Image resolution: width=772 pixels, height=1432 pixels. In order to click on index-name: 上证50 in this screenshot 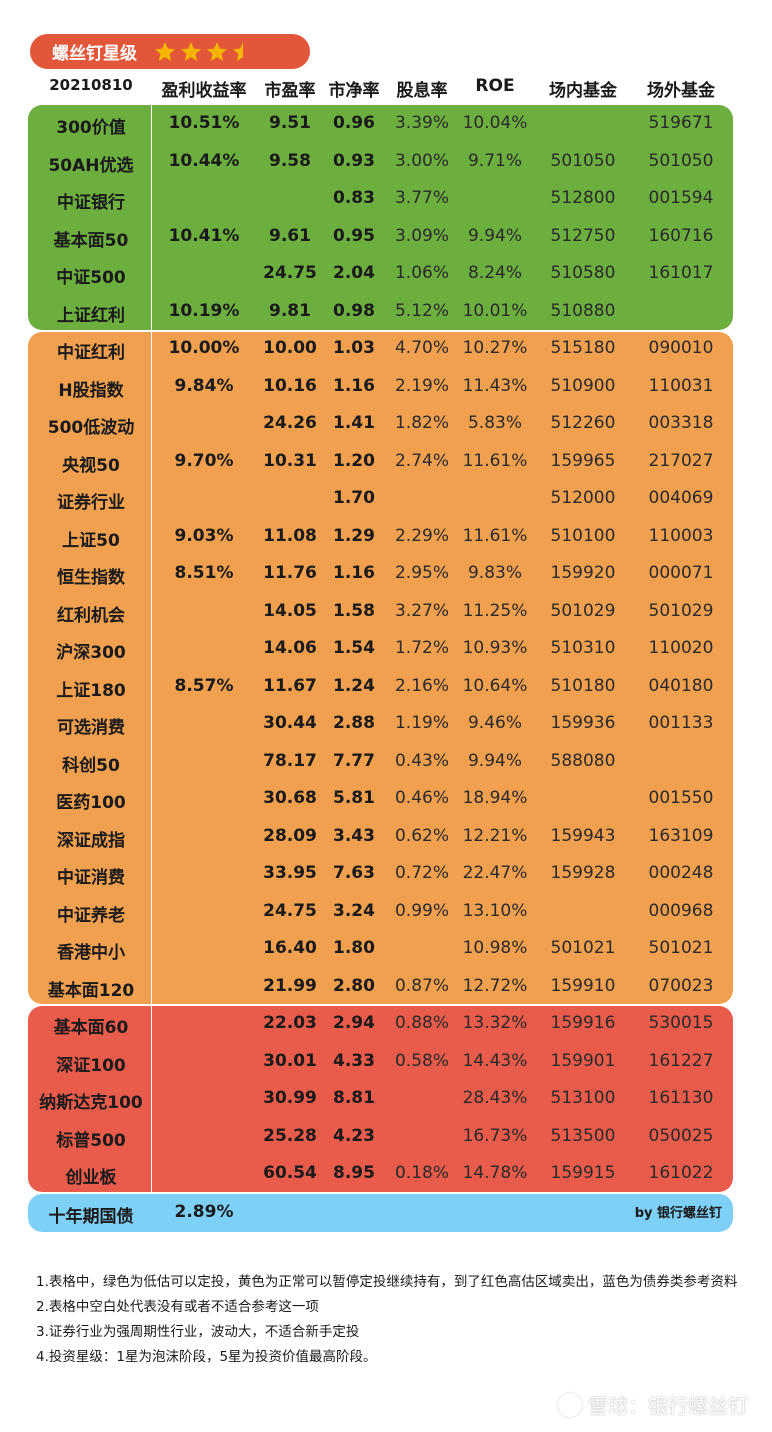, I will do `click(91, 540)`.